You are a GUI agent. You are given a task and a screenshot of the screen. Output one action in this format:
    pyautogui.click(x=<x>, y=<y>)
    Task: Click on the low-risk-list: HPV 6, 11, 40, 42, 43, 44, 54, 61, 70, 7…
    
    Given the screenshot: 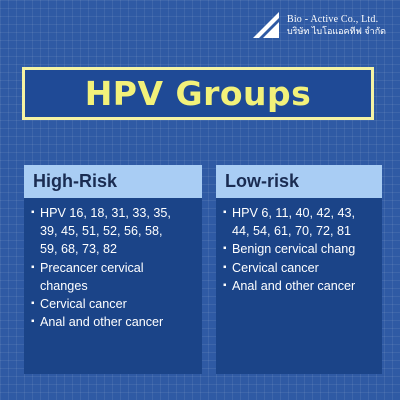 What is the action you would take?
    pyautogui.click(x=300, y=249)
    